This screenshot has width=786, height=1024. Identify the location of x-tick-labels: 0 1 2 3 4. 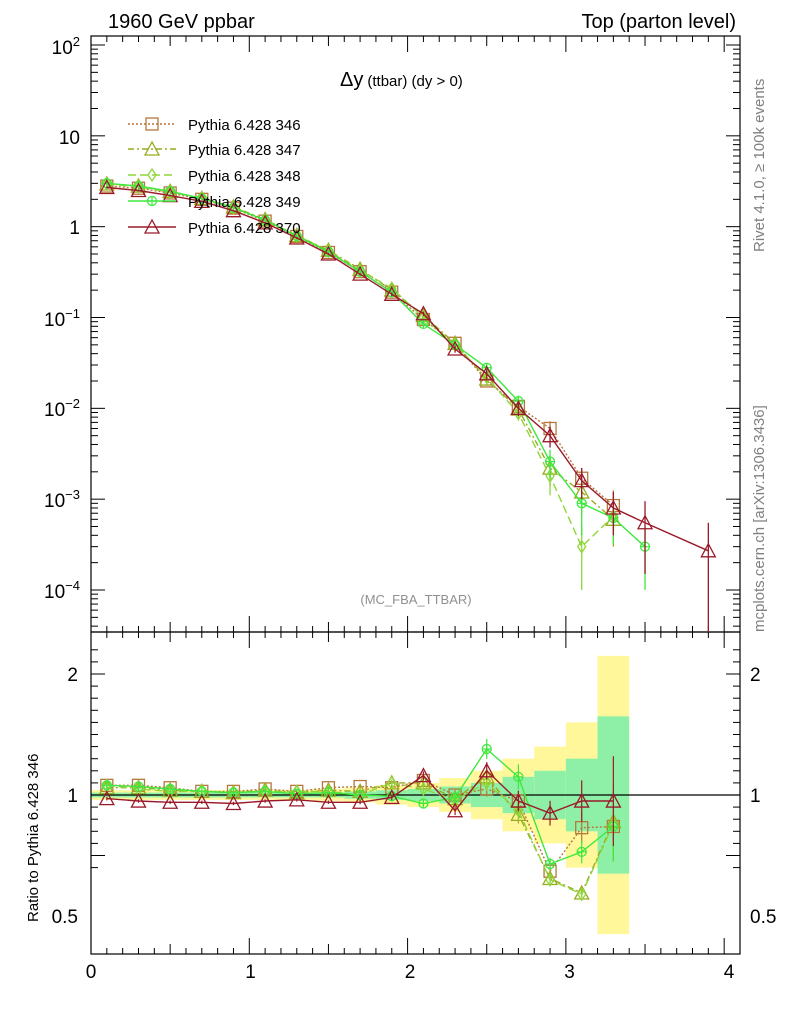
(410, 972).